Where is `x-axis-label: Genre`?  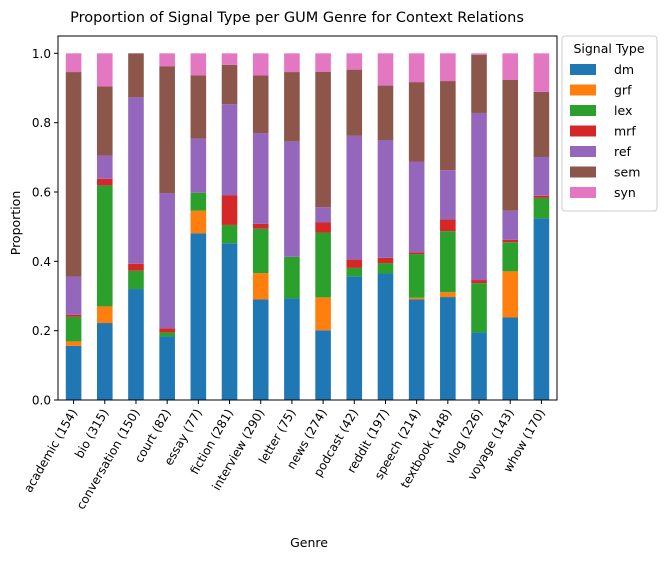 x-axis-label: Genre is located at coordinates (309, 542).